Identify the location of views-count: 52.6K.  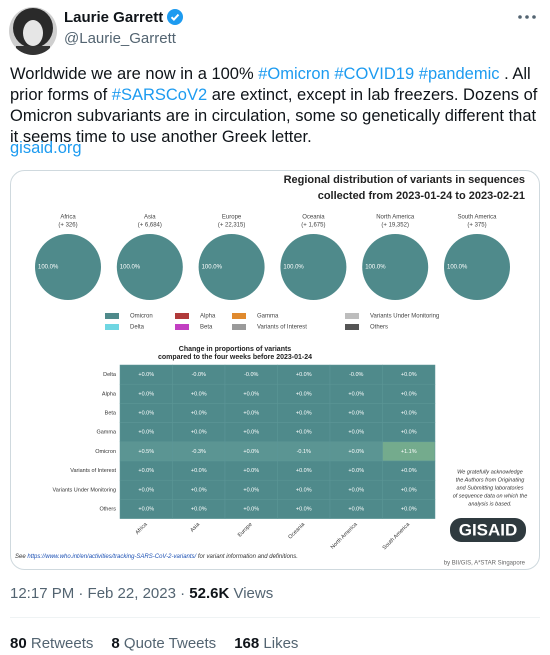
(209, 593).